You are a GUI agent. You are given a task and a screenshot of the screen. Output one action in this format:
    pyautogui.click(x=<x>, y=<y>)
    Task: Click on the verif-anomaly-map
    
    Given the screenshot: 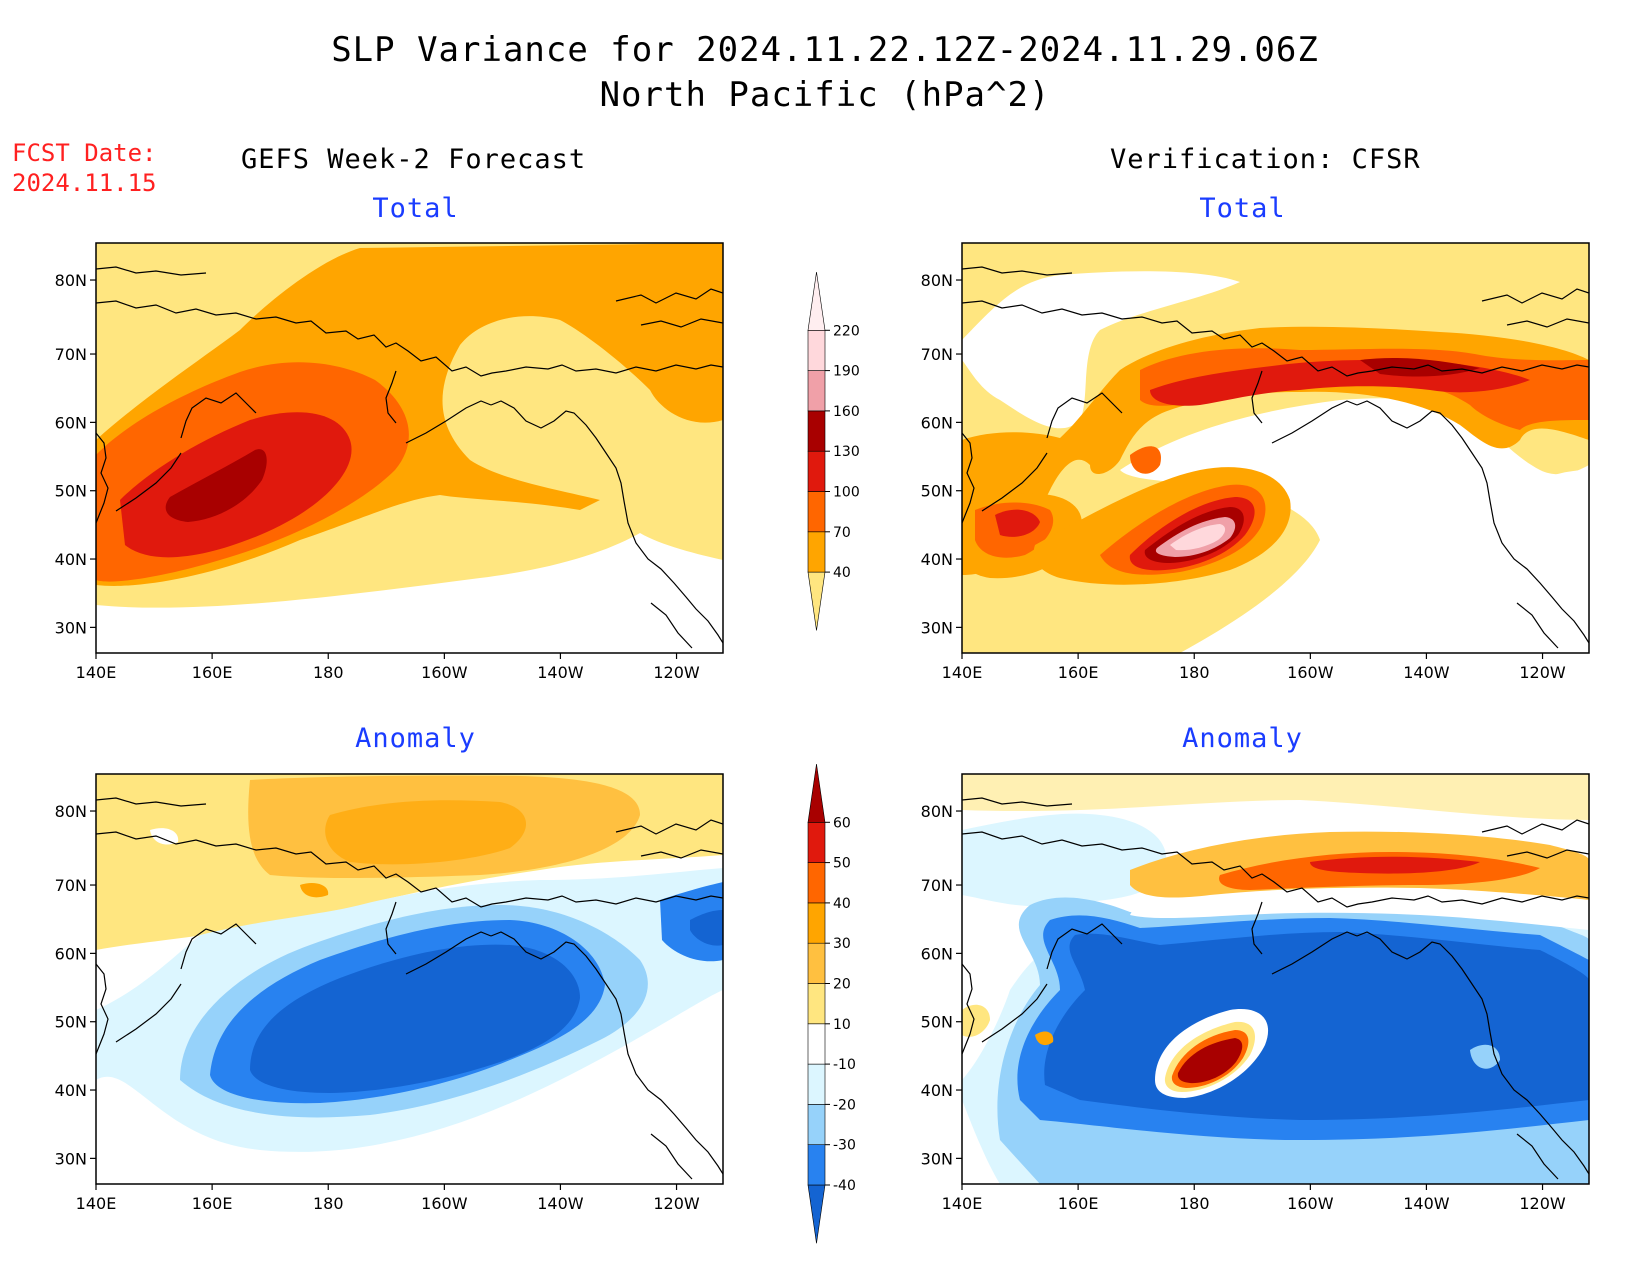 What is the action you would take?
    pyautogui.click(x=1275, y=979)
    